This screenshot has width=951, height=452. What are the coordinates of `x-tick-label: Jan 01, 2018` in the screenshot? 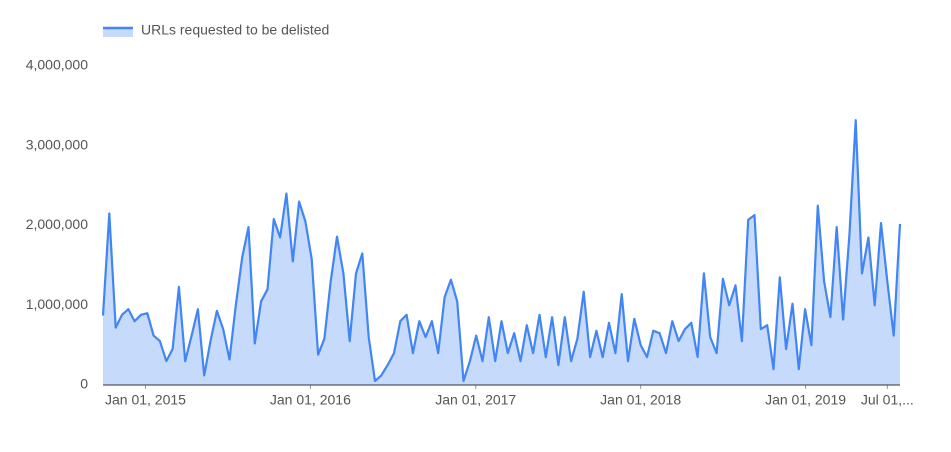 It's located at (640, 400).